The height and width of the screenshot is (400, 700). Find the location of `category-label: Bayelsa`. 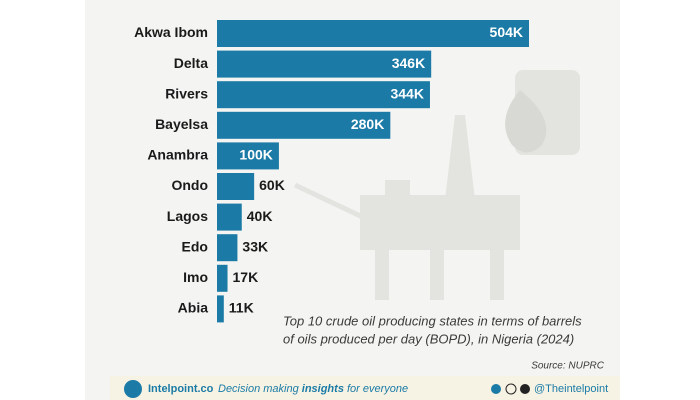

category-label: Bayelsa is located at coordinates (181, 124).